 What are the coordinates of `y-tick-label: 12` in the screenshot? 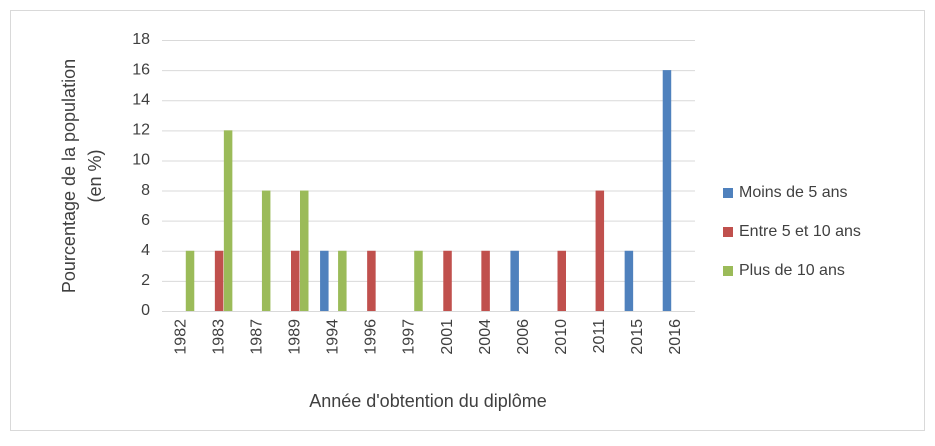 It's located at (141, 130).